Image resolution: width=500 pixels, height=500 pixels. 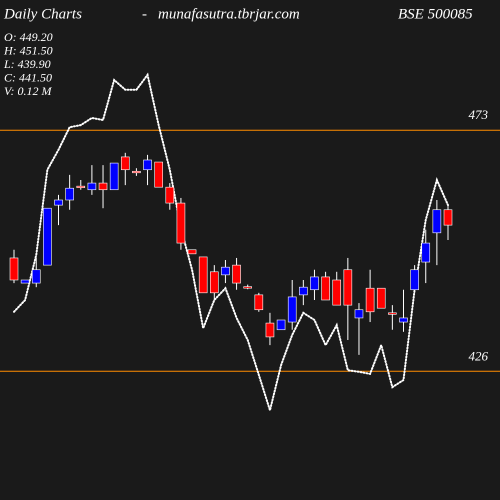 What do you see at coordinates (229, 14) in the screenshot?
I see `site-name: munafasutra.tbrjar.com` at bounding box center [229, 14].